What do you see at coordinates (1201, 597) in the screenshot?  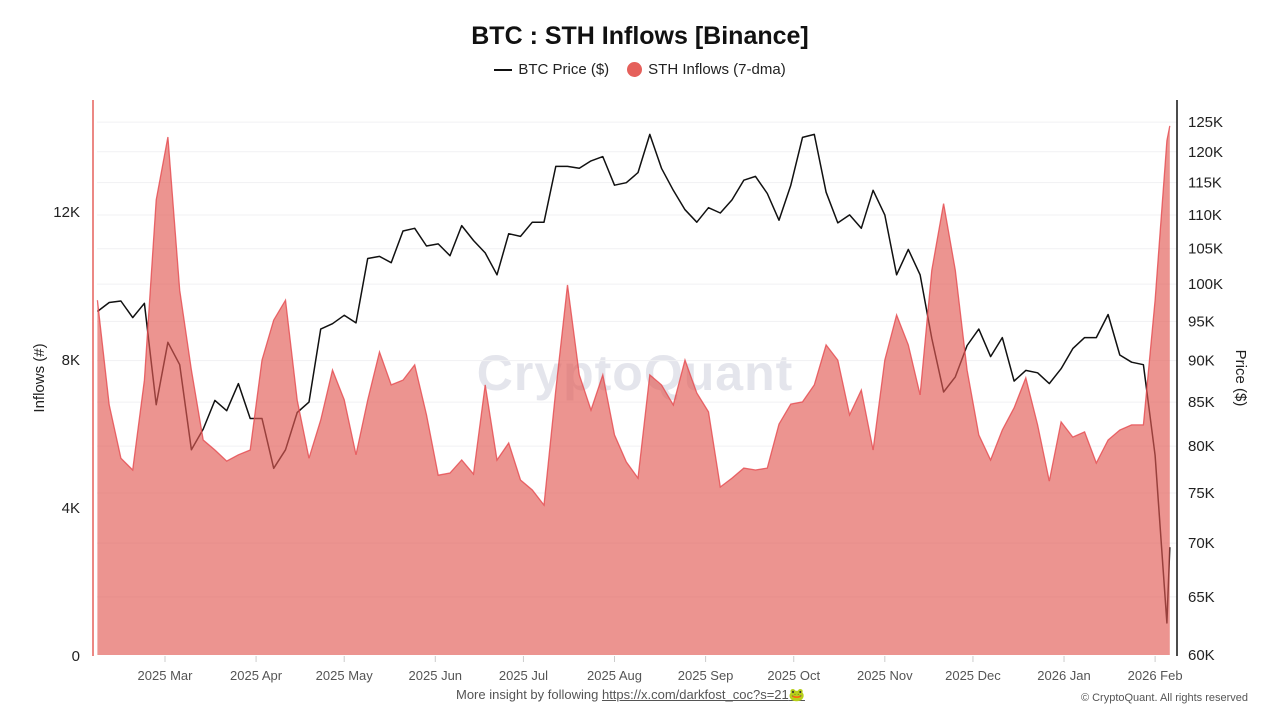 I see `right-tick-label: 65K` at bounding box center [1201, 597].